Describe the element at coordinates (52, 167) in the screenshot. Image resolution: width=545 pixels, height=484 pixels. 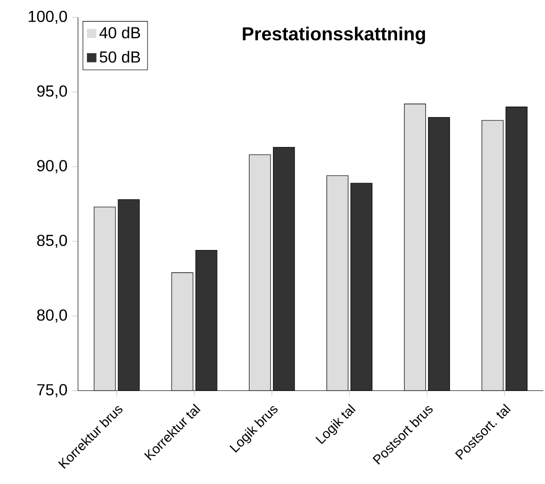
I see `y-tick-label: 90,0` at that location.